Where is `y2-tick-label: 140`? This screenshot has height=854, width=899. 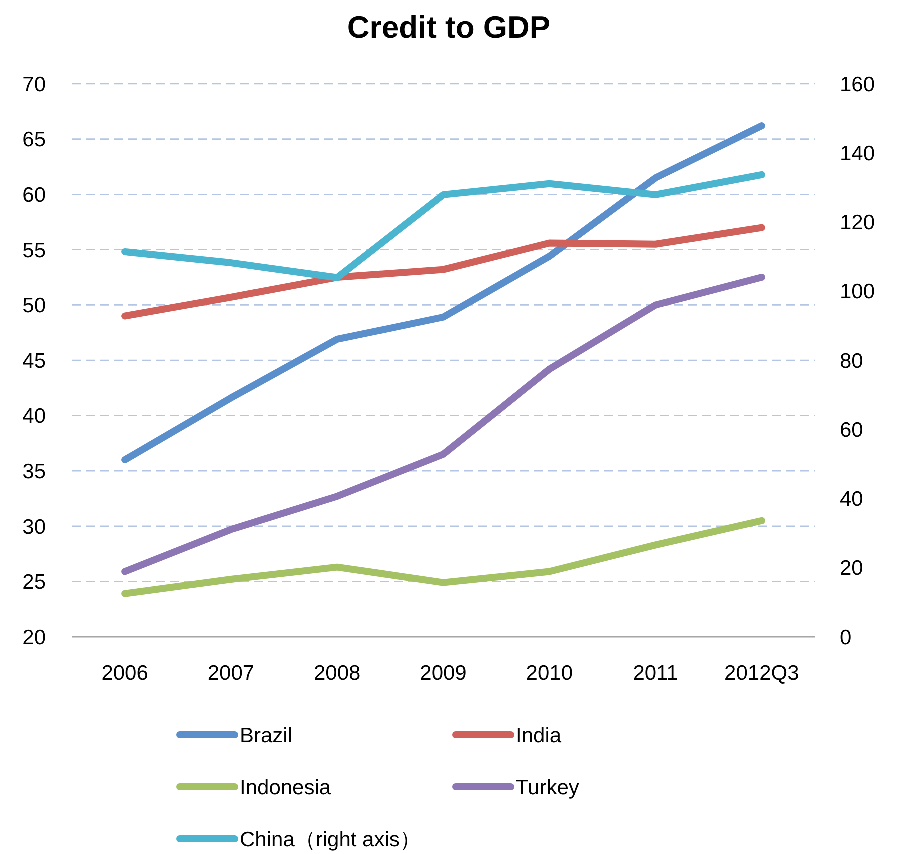
y2-tick-label: 140 is located at coordinates (858, 154).